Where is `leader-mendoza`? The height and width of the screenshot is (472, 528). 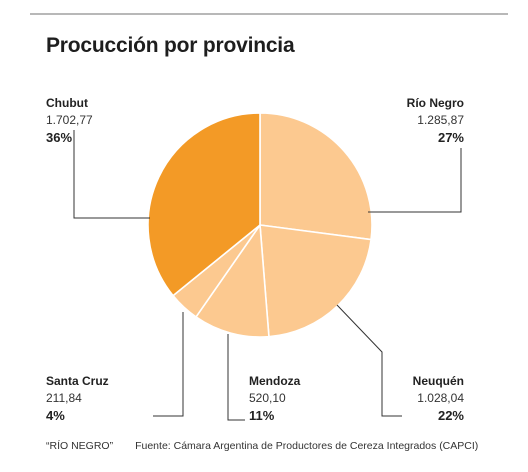 leader-mendoza is located at coordinates (236, 377).